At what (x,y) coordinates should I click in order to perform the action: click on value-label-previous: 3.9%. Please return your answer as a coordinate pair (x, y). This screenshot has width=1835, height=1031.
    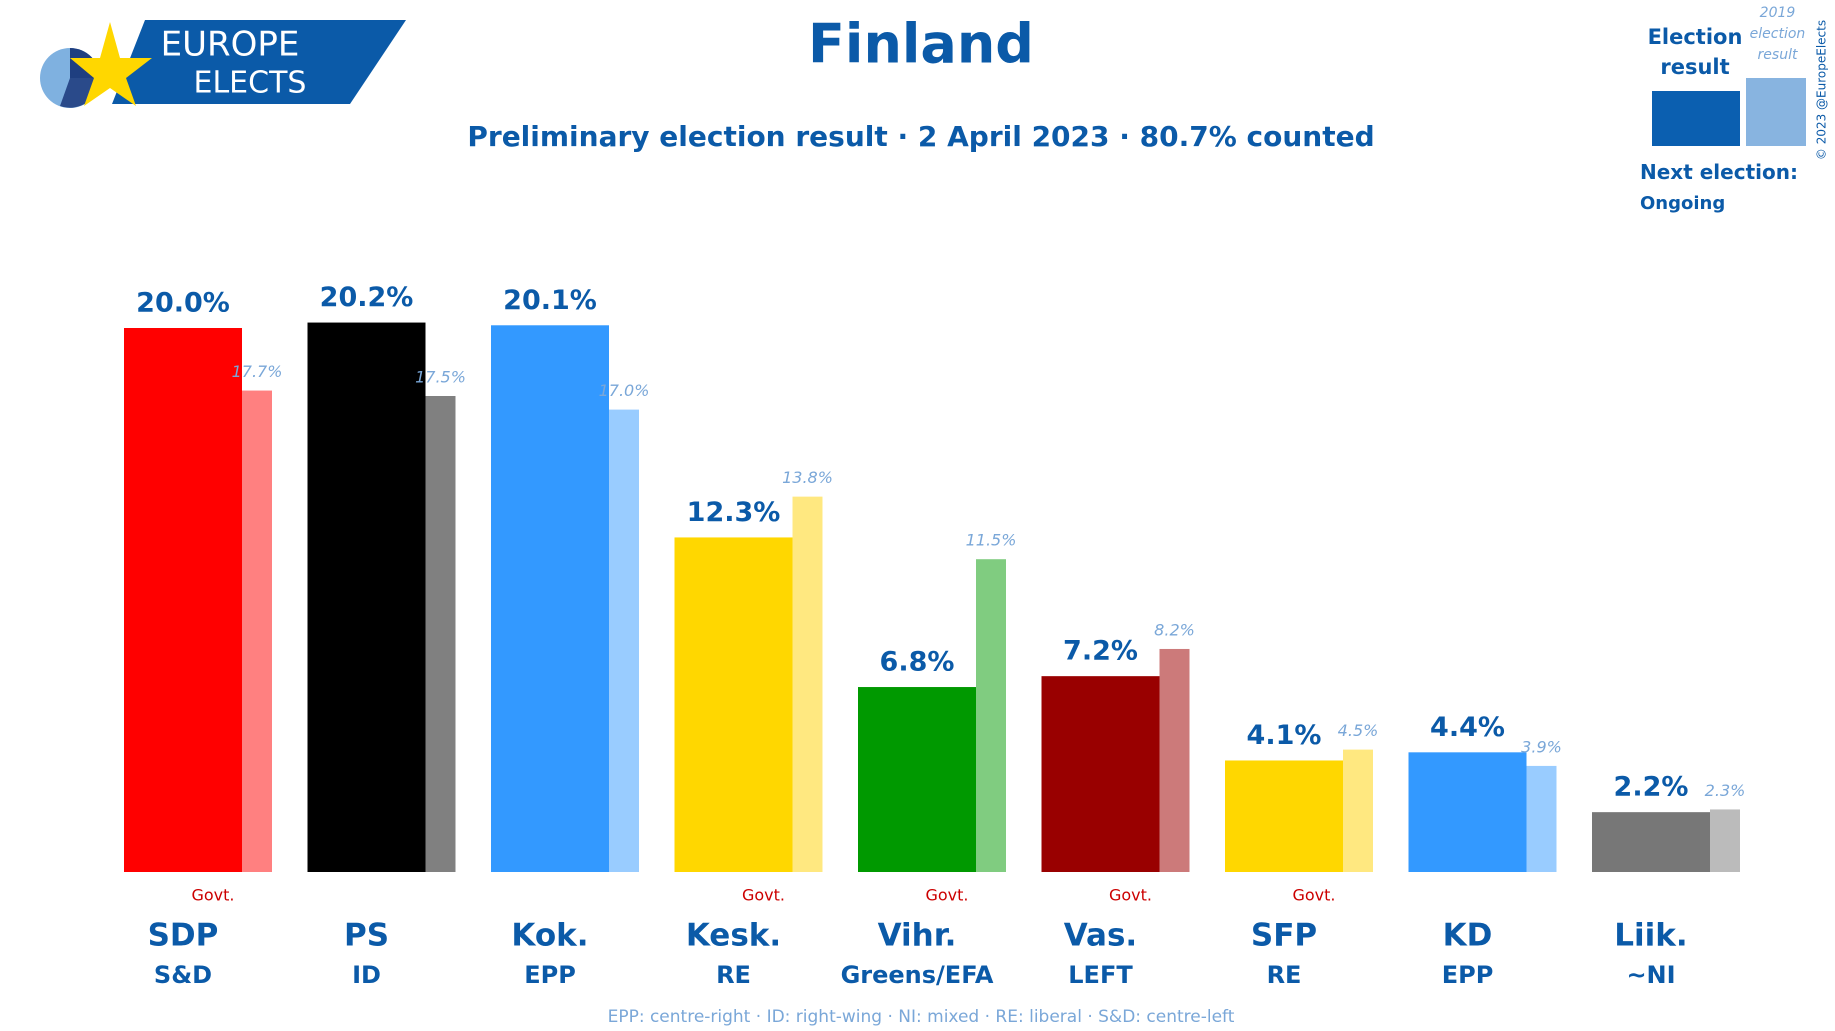
    Looking at the image, I should click on (1541, 746).